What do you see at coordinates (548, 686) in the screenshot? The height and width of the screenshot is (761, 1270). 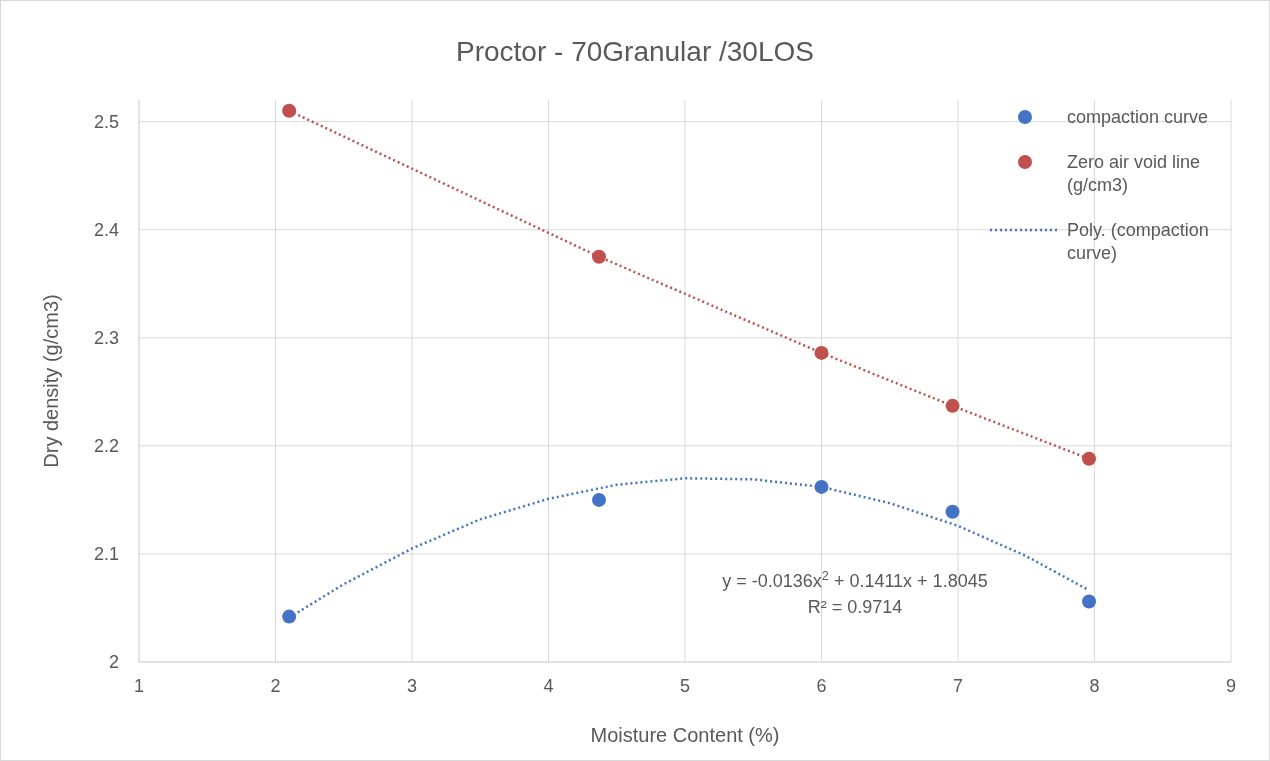 I see `x-tick-label: 4` at bounding box center [548, 686].